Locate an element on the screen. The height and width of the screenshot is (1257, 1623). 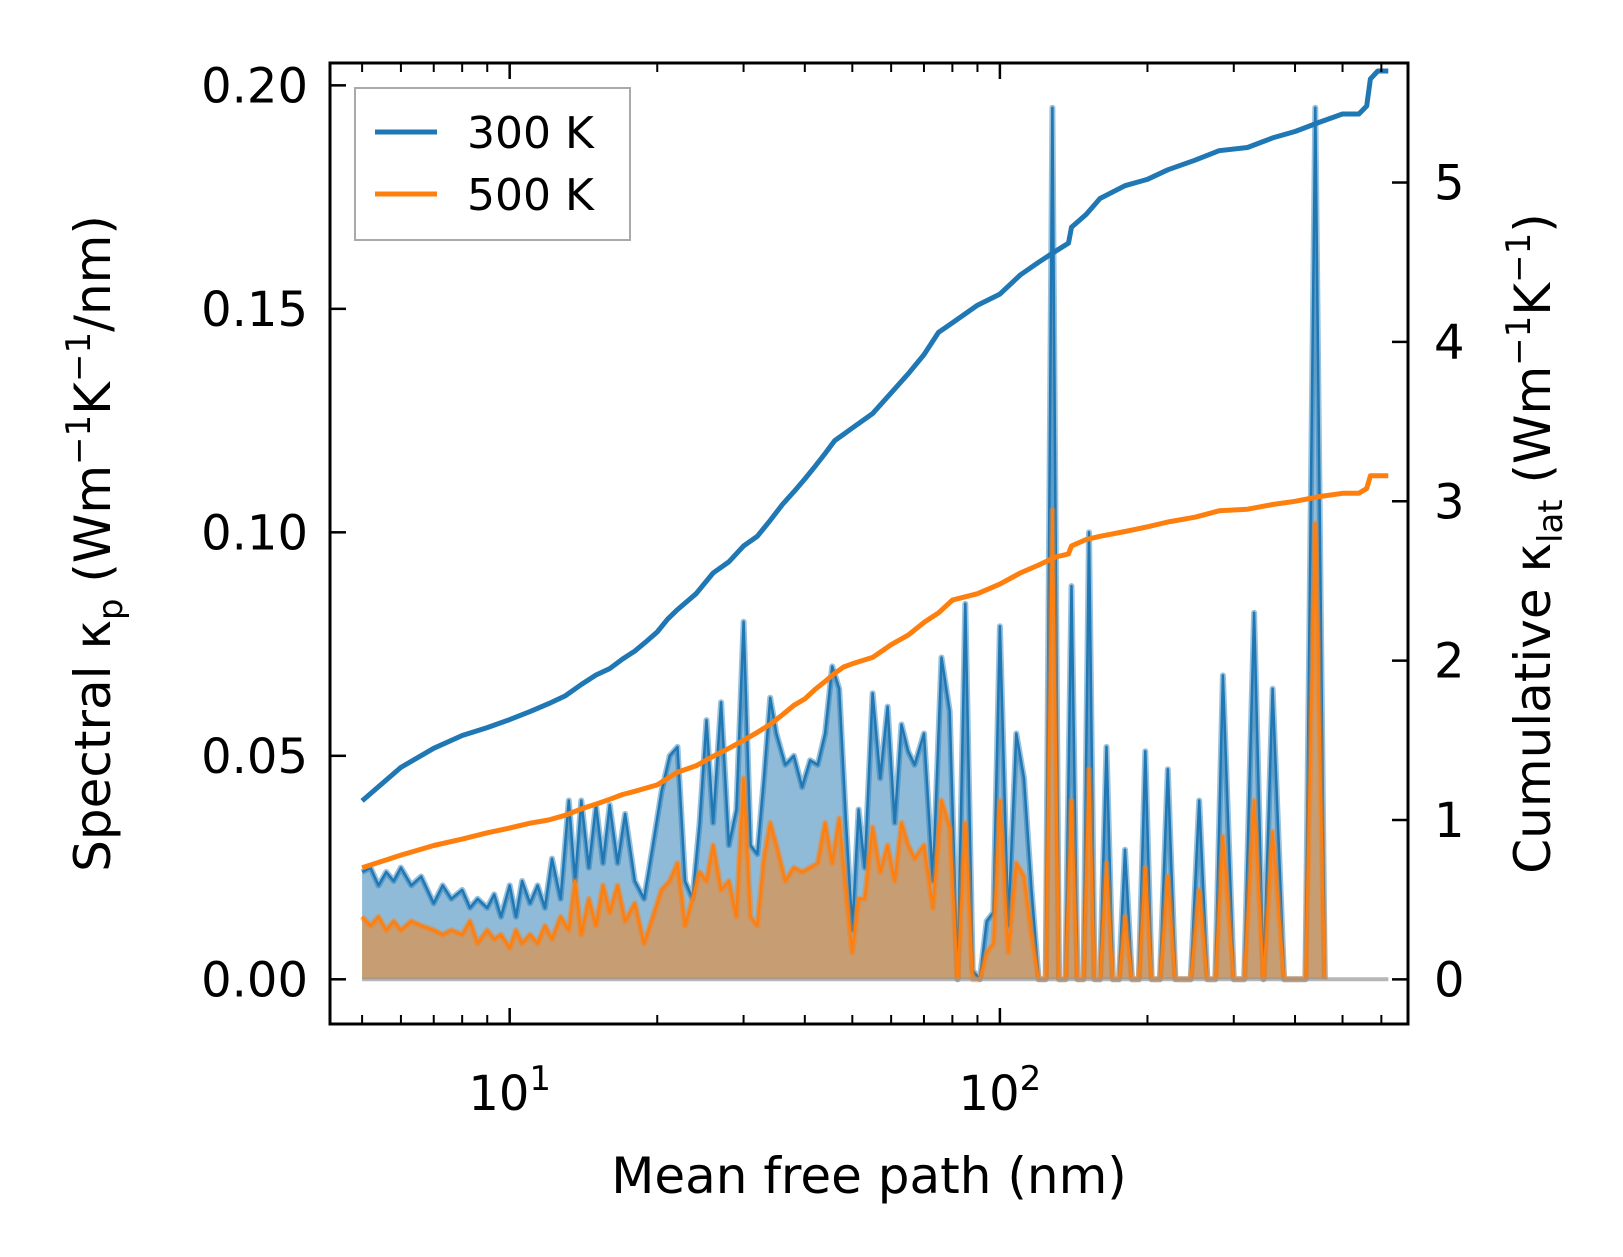
y-right-axis-label: Cumulative κlat (Wm−1K−1) is located at coordinates (1535, 543).